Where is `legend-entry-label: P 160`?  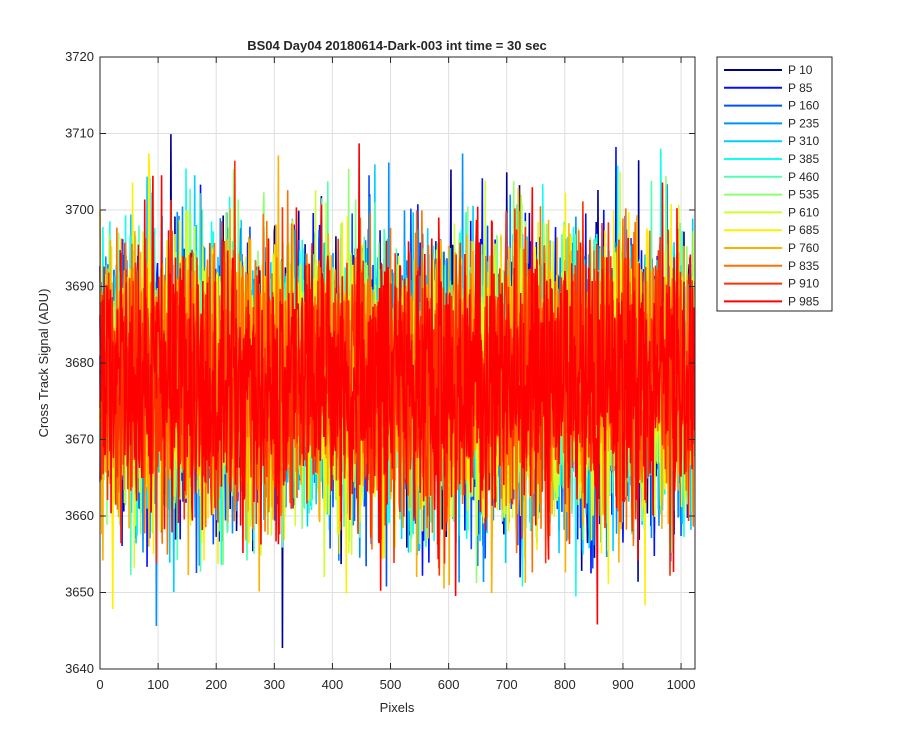 legend-entry-label: P 160 is located at coordinates (803, 106).